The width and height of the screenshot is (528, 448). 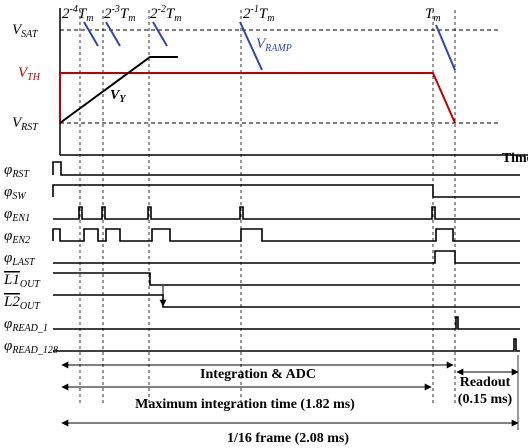 I want to click on signal-label: φEN2, so click(x=17, y=237).